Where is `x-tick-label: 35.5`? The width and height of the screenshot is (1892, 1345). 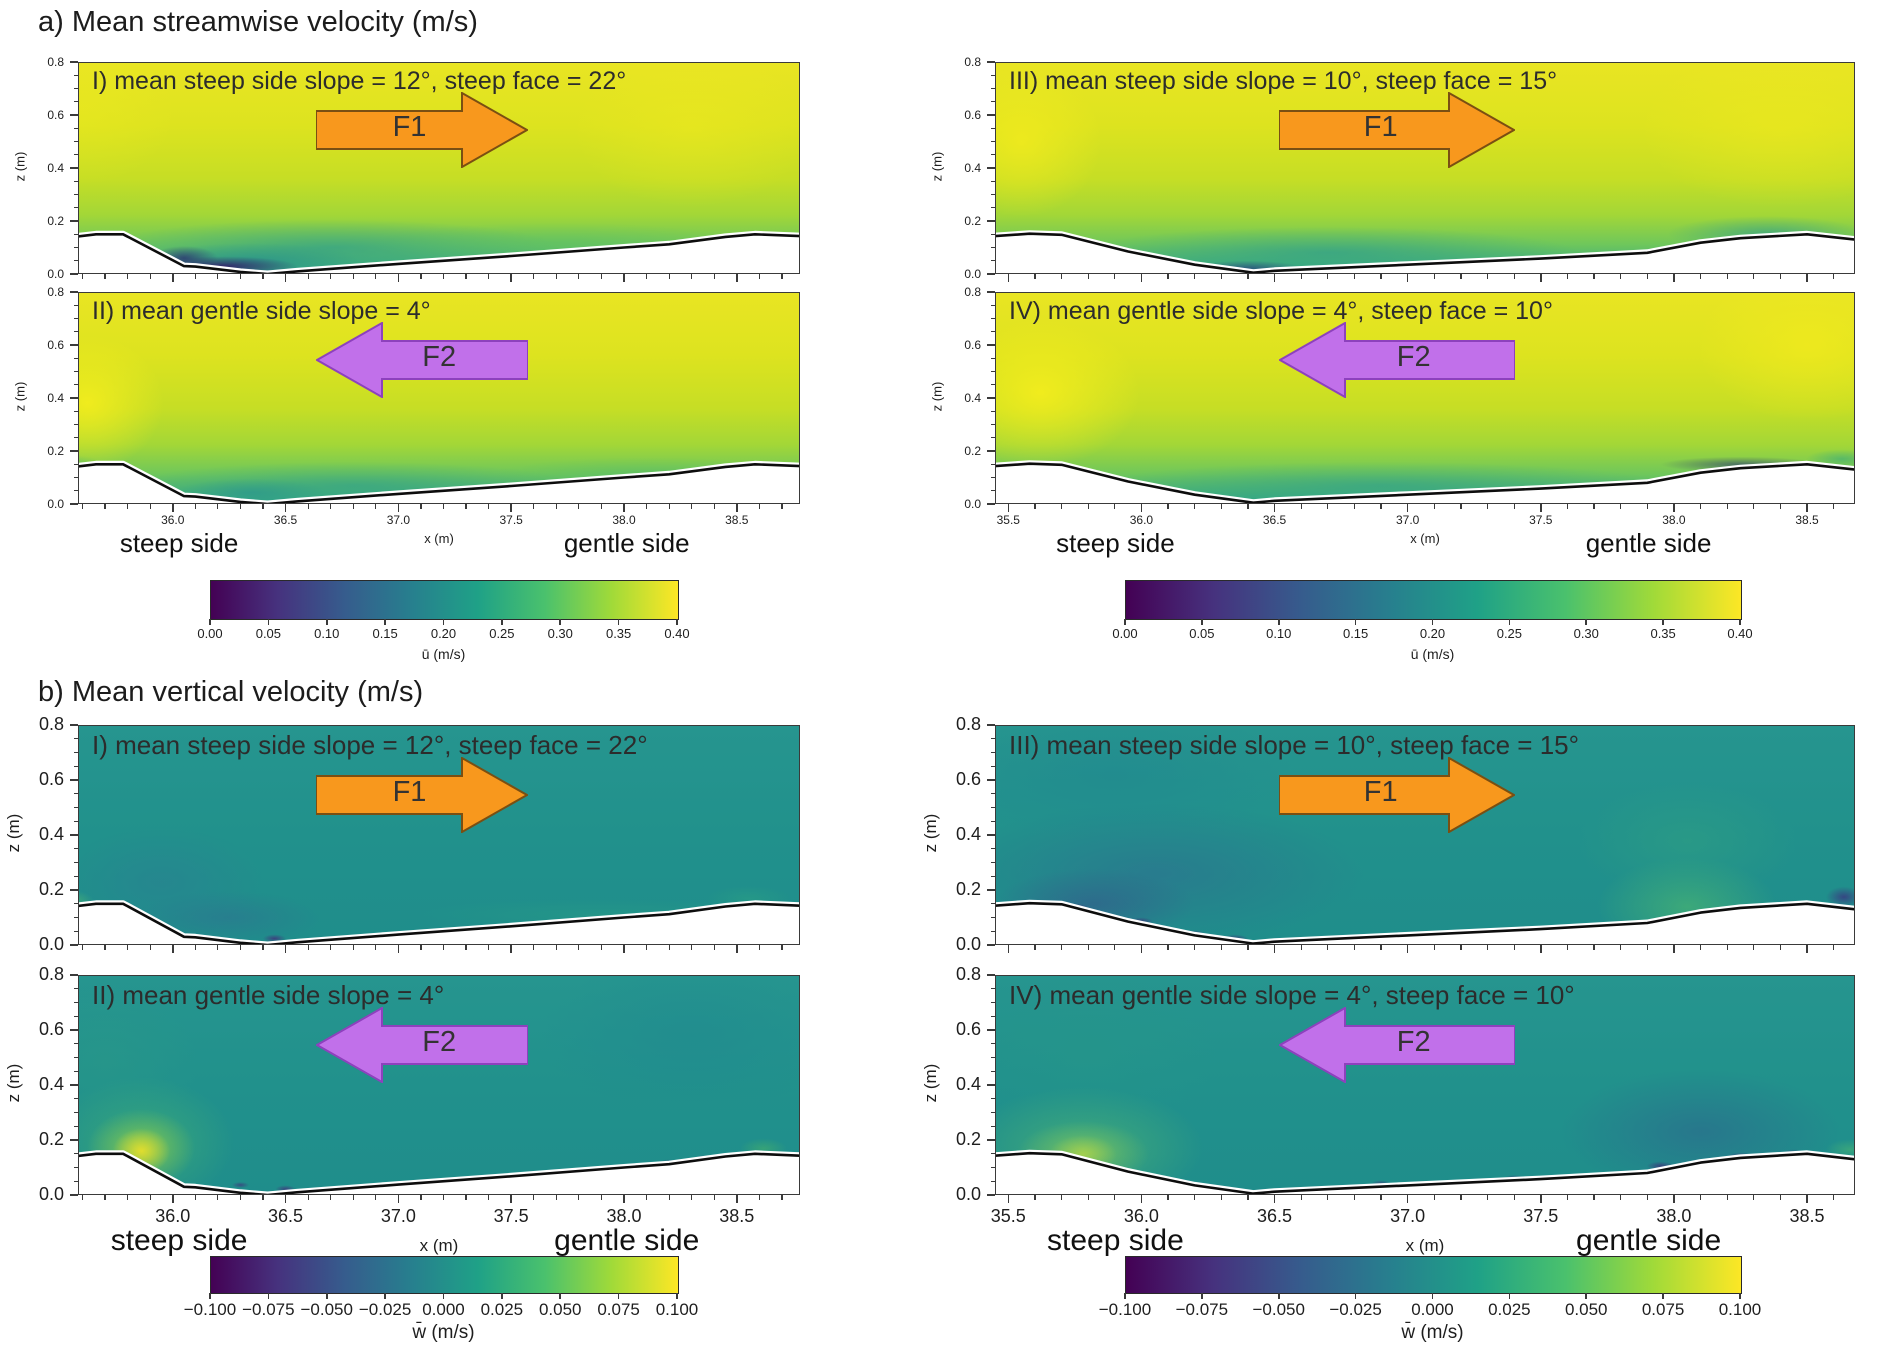
x-tick-label: 35.5 is located at coordinates (1008, 1216).